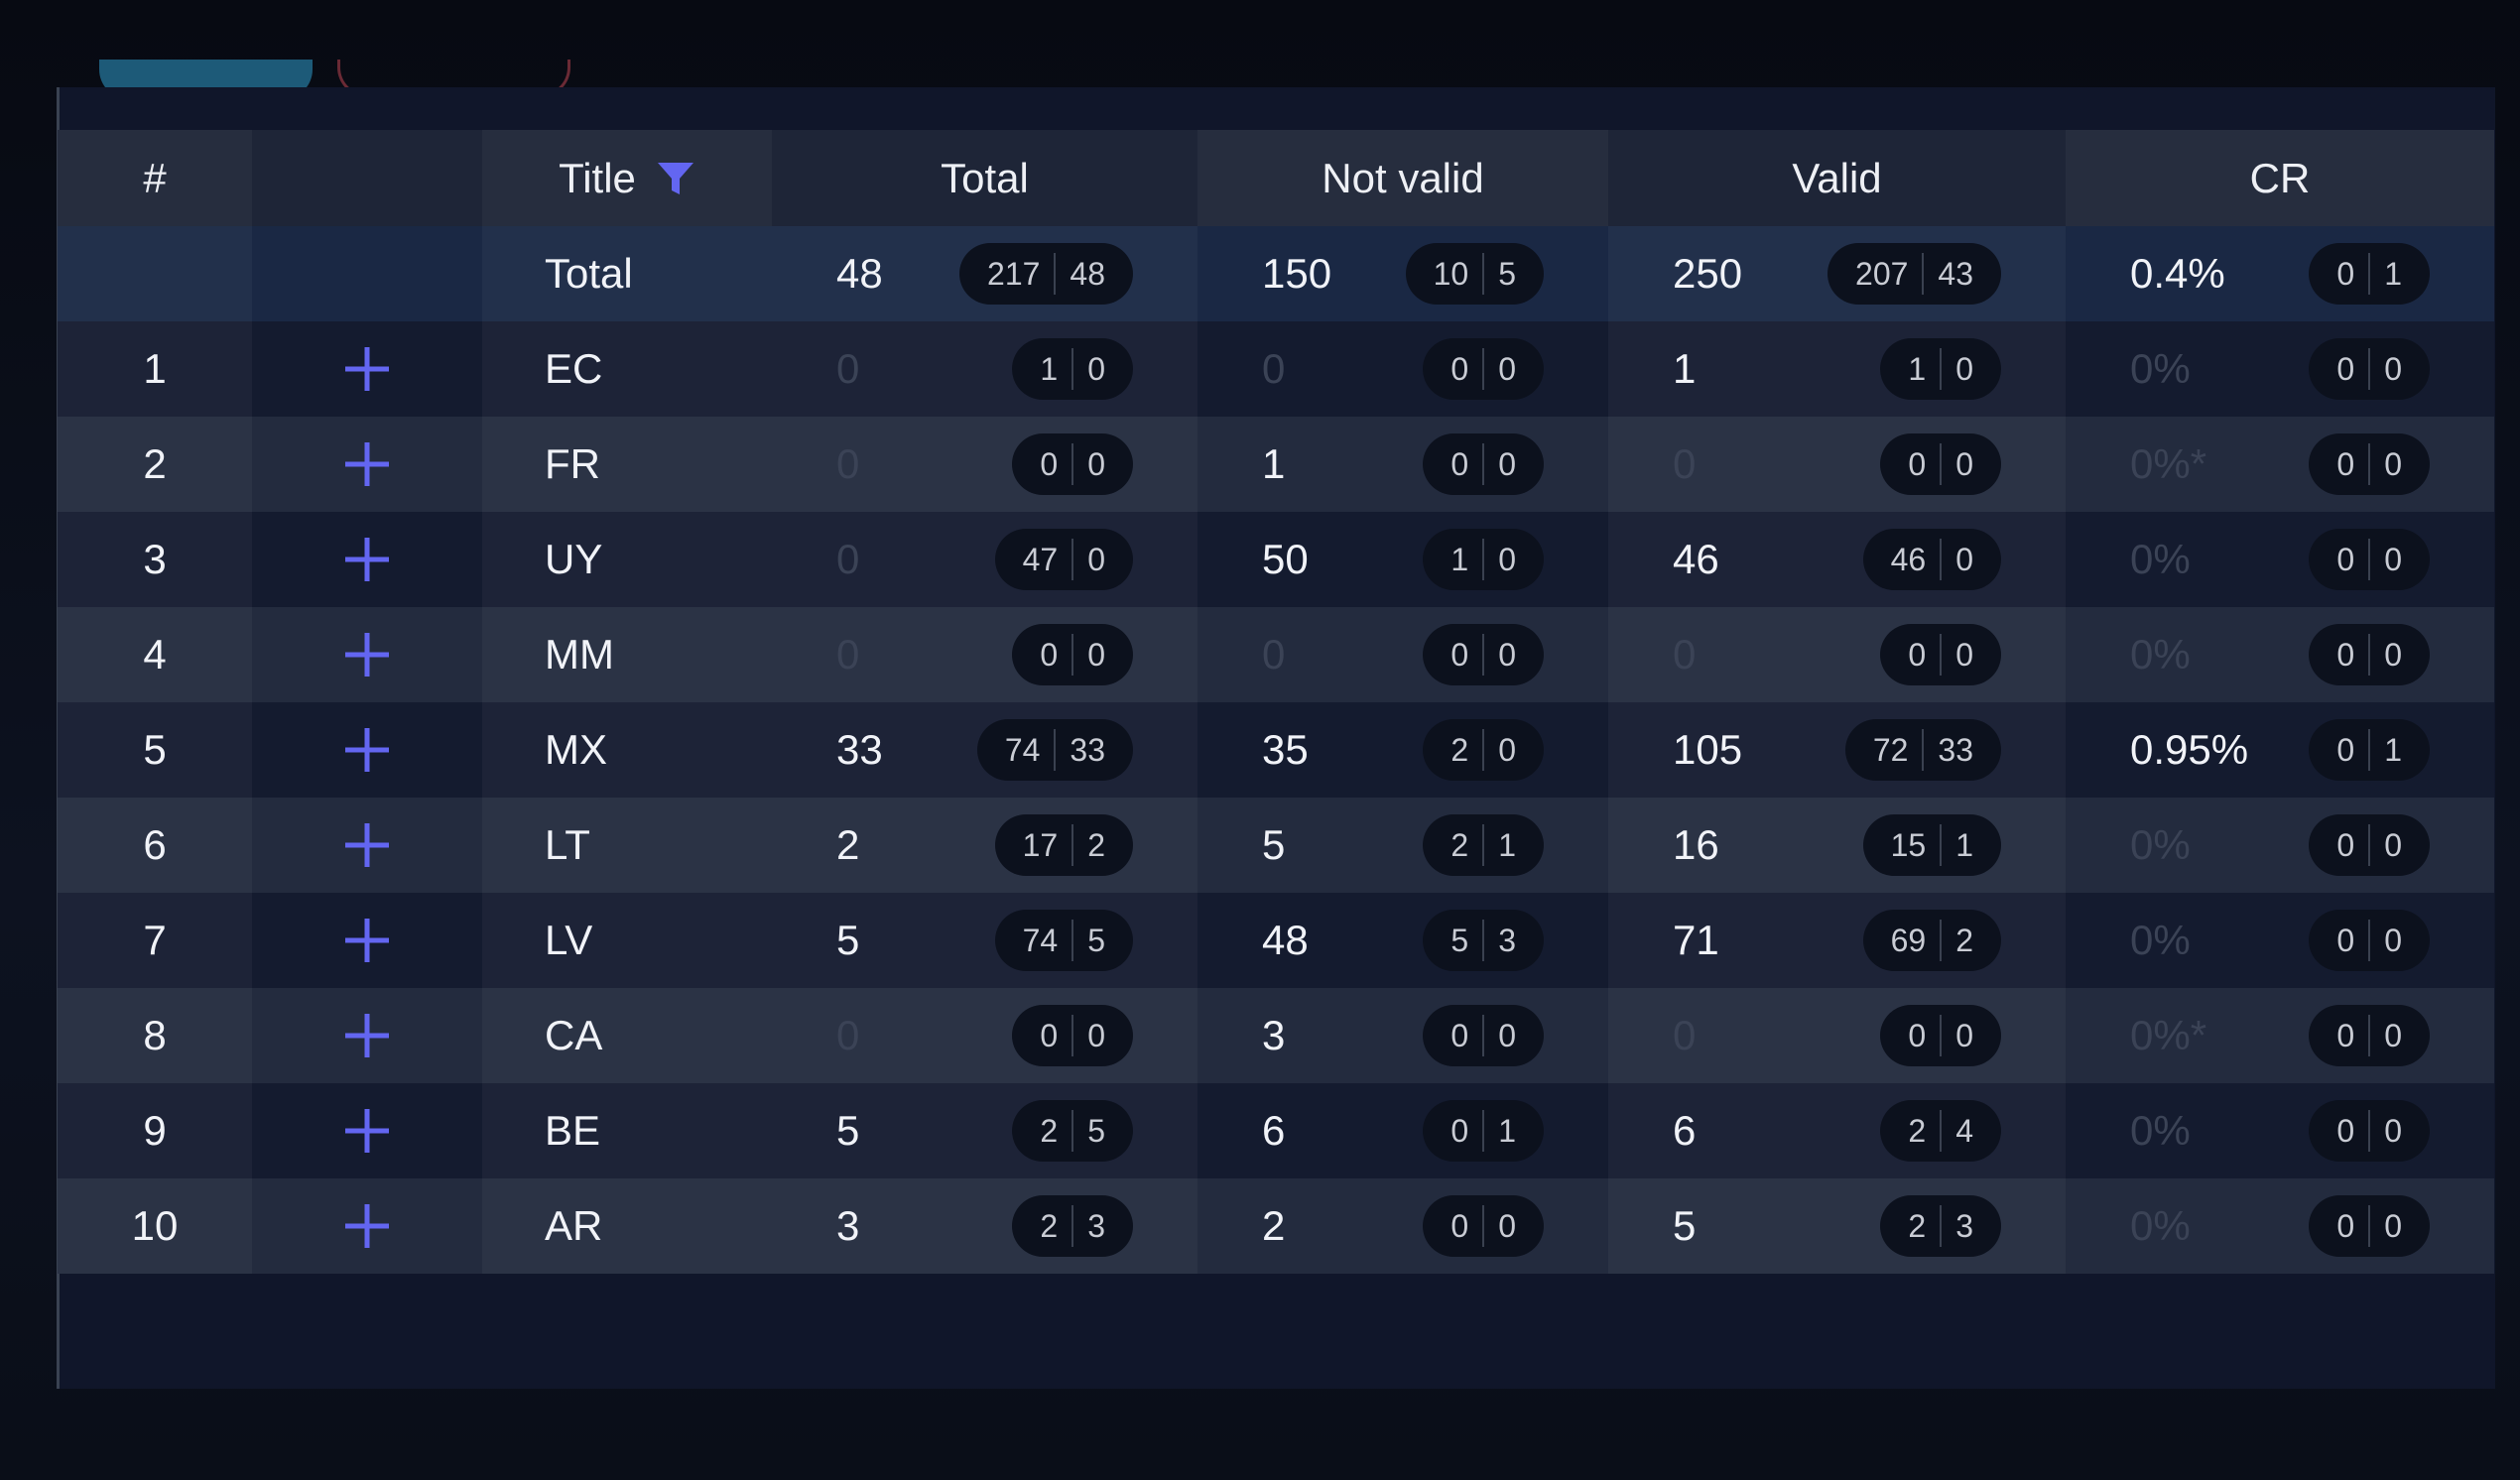  Describe the element at coordinates (1908, 559) in the screenshot. I see `split-value: 46` at that location.